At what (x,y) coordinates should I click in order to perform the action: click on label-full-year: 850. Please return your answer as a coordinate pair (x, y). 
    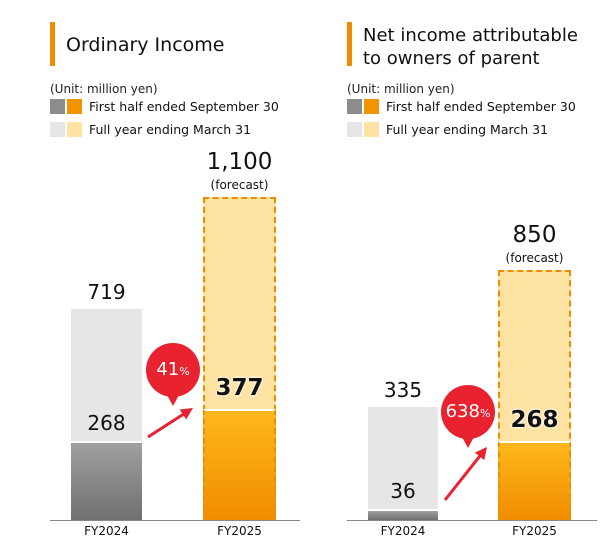
    Looking at the image, I should click on (534, 235).